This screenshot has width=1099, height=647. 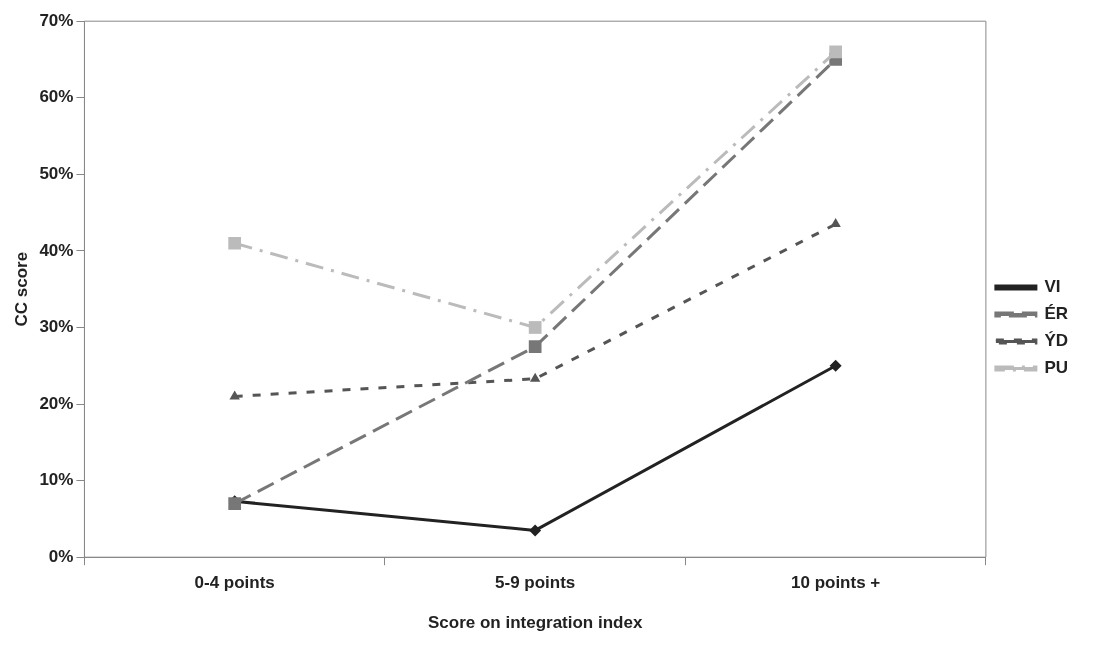 What do you see at coordinates (535, 583) in the screenshot?
I see `x-tick-label: 5-9 points` at bounding box center [535, 583].